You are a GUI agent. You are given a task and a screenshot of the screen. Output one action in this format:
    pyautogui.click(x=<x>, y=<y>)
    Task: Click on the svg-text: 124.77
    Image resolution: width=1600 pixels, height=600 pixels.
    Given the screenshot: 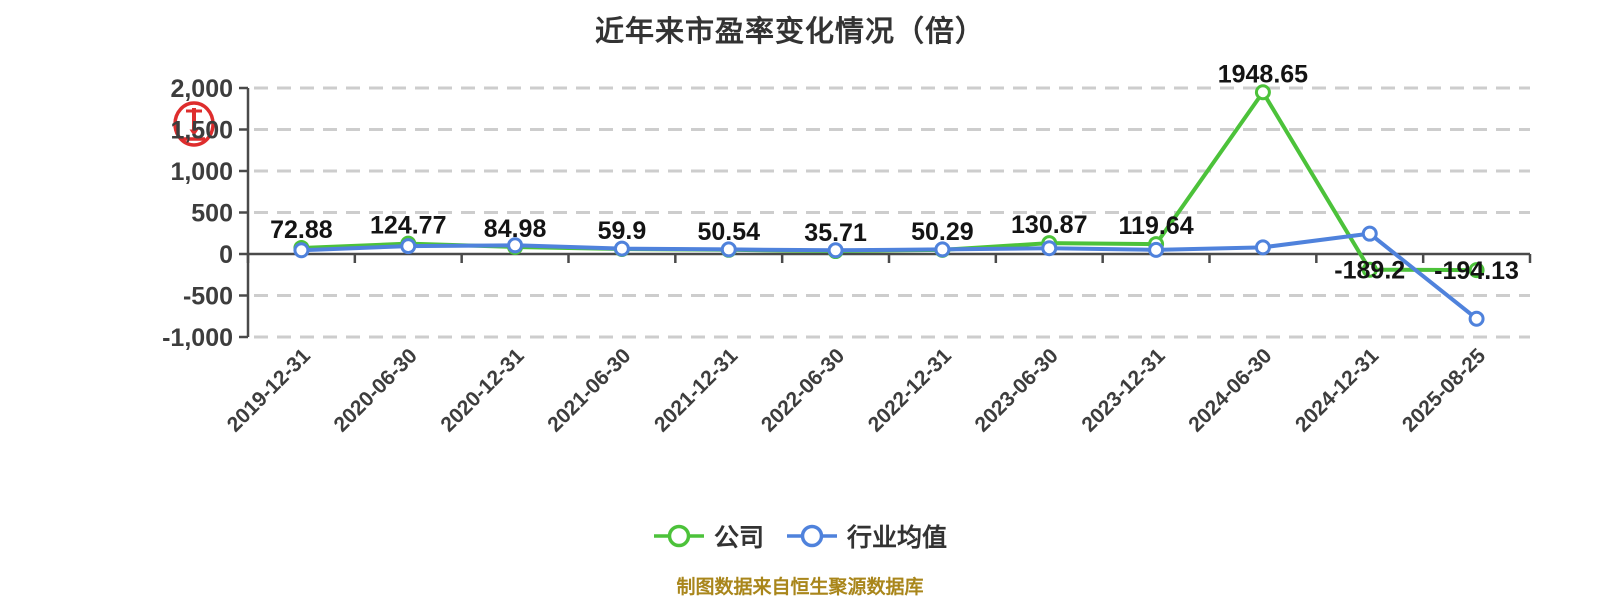 What is the action you would take?
    pyautogui.click(x=408, y=226)
    